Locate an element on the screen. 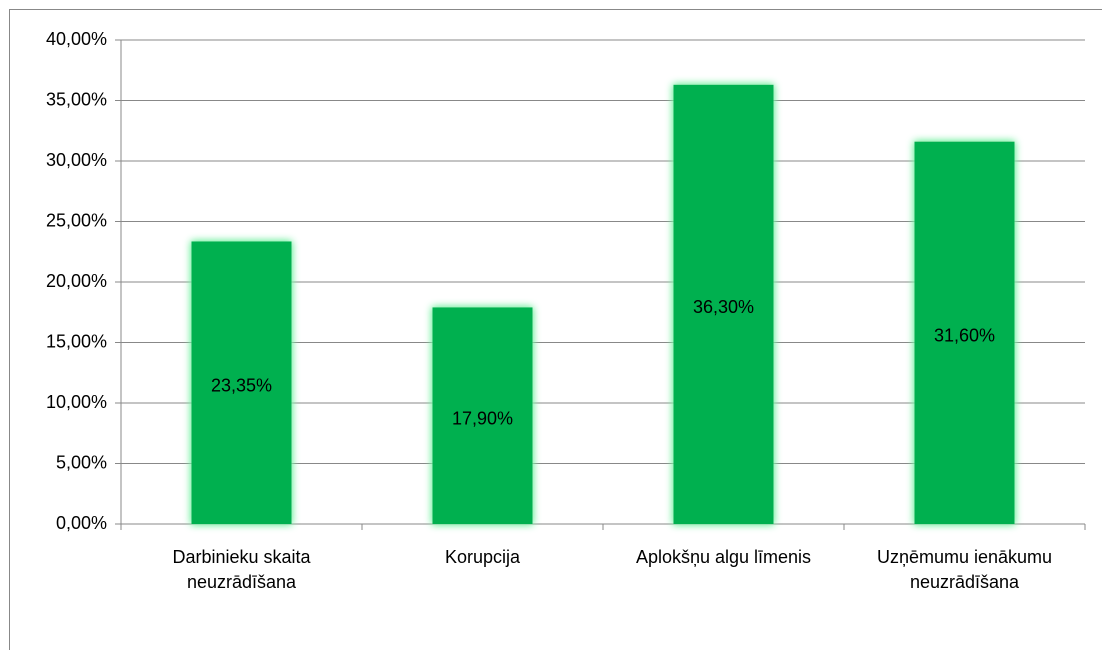 This screenshot has width=1102, height=650. x-tick-label: Korupcija is located at coordinates (482, 557).